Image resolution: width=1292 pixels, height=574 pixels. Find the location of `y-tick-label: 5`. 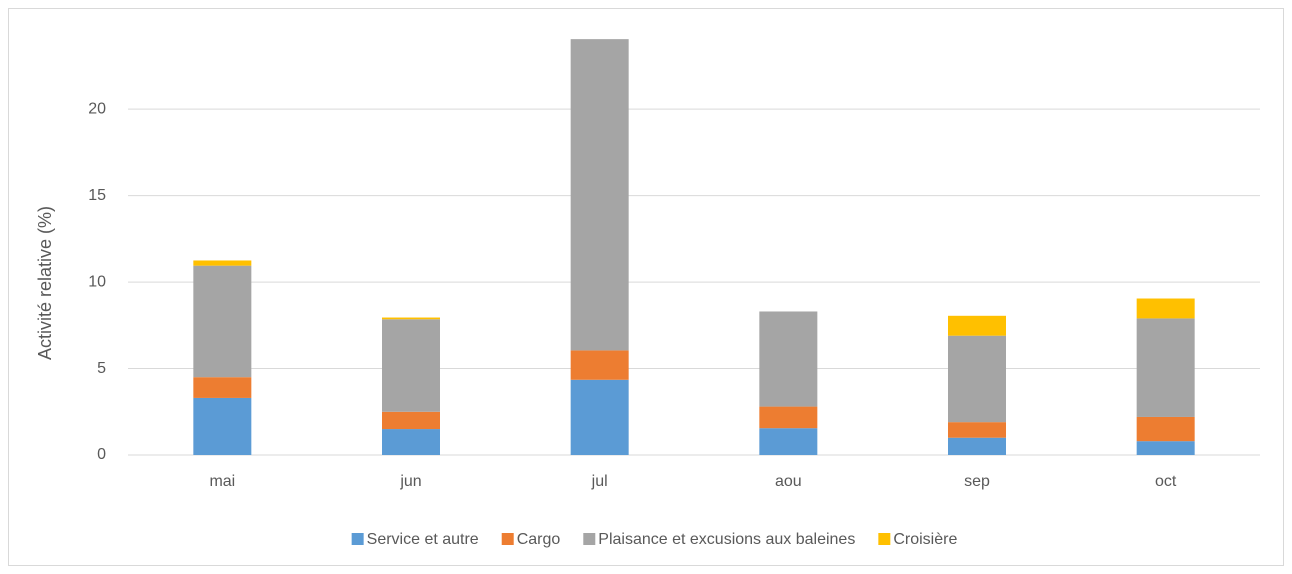

y-tick-label: 5 is located at coordinates (101, 368).